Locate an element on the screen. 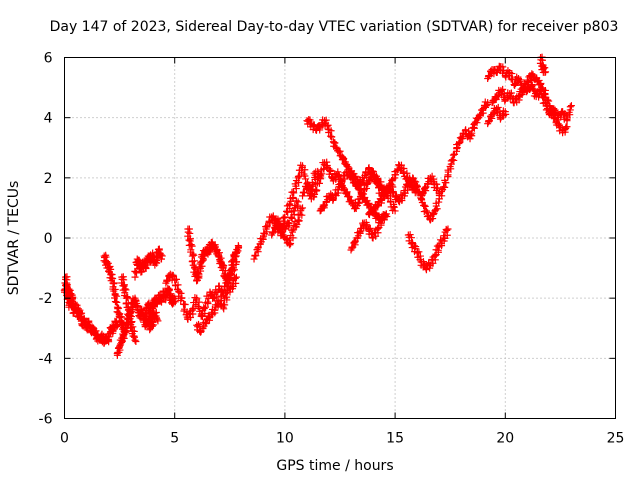  y-tick-label: 4 is located at coordinates (48, 119).